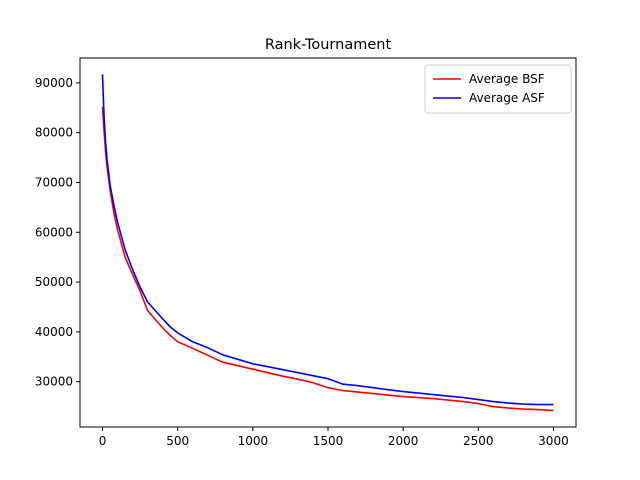 The width and height of the screenshot is (640, 480). Describe the element at coordinates (103, 441) in the screenshot. I see `x-tick-label: 0` at that location.